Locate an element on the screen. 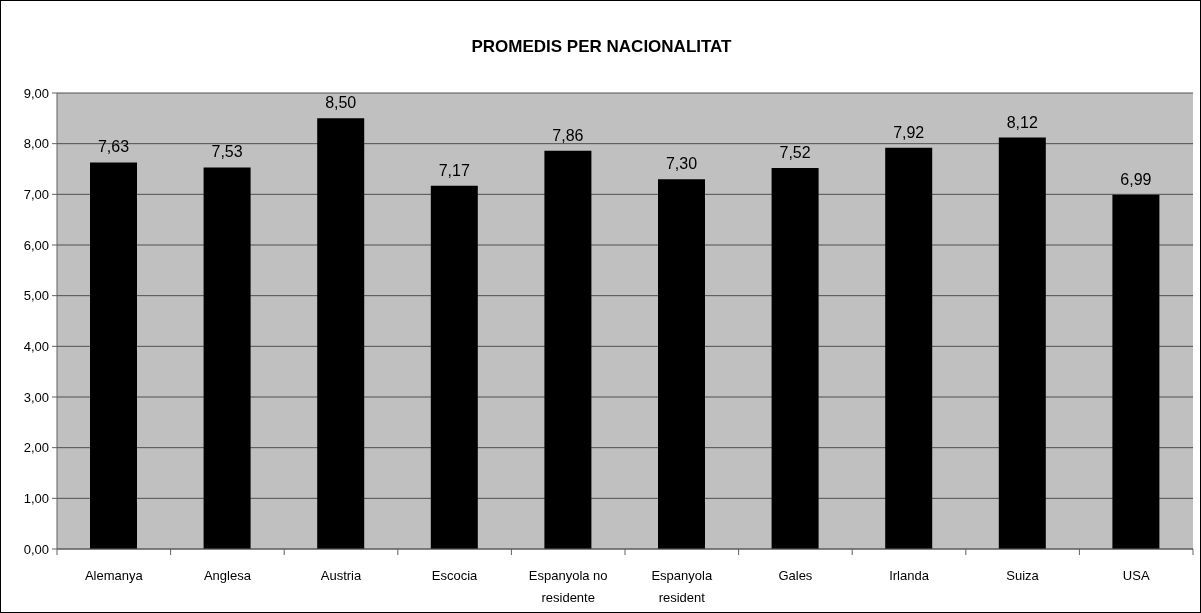 This screenshot has width=1201, height=613. x-tick-label: Anglesa is located at coordinates (227, 575).